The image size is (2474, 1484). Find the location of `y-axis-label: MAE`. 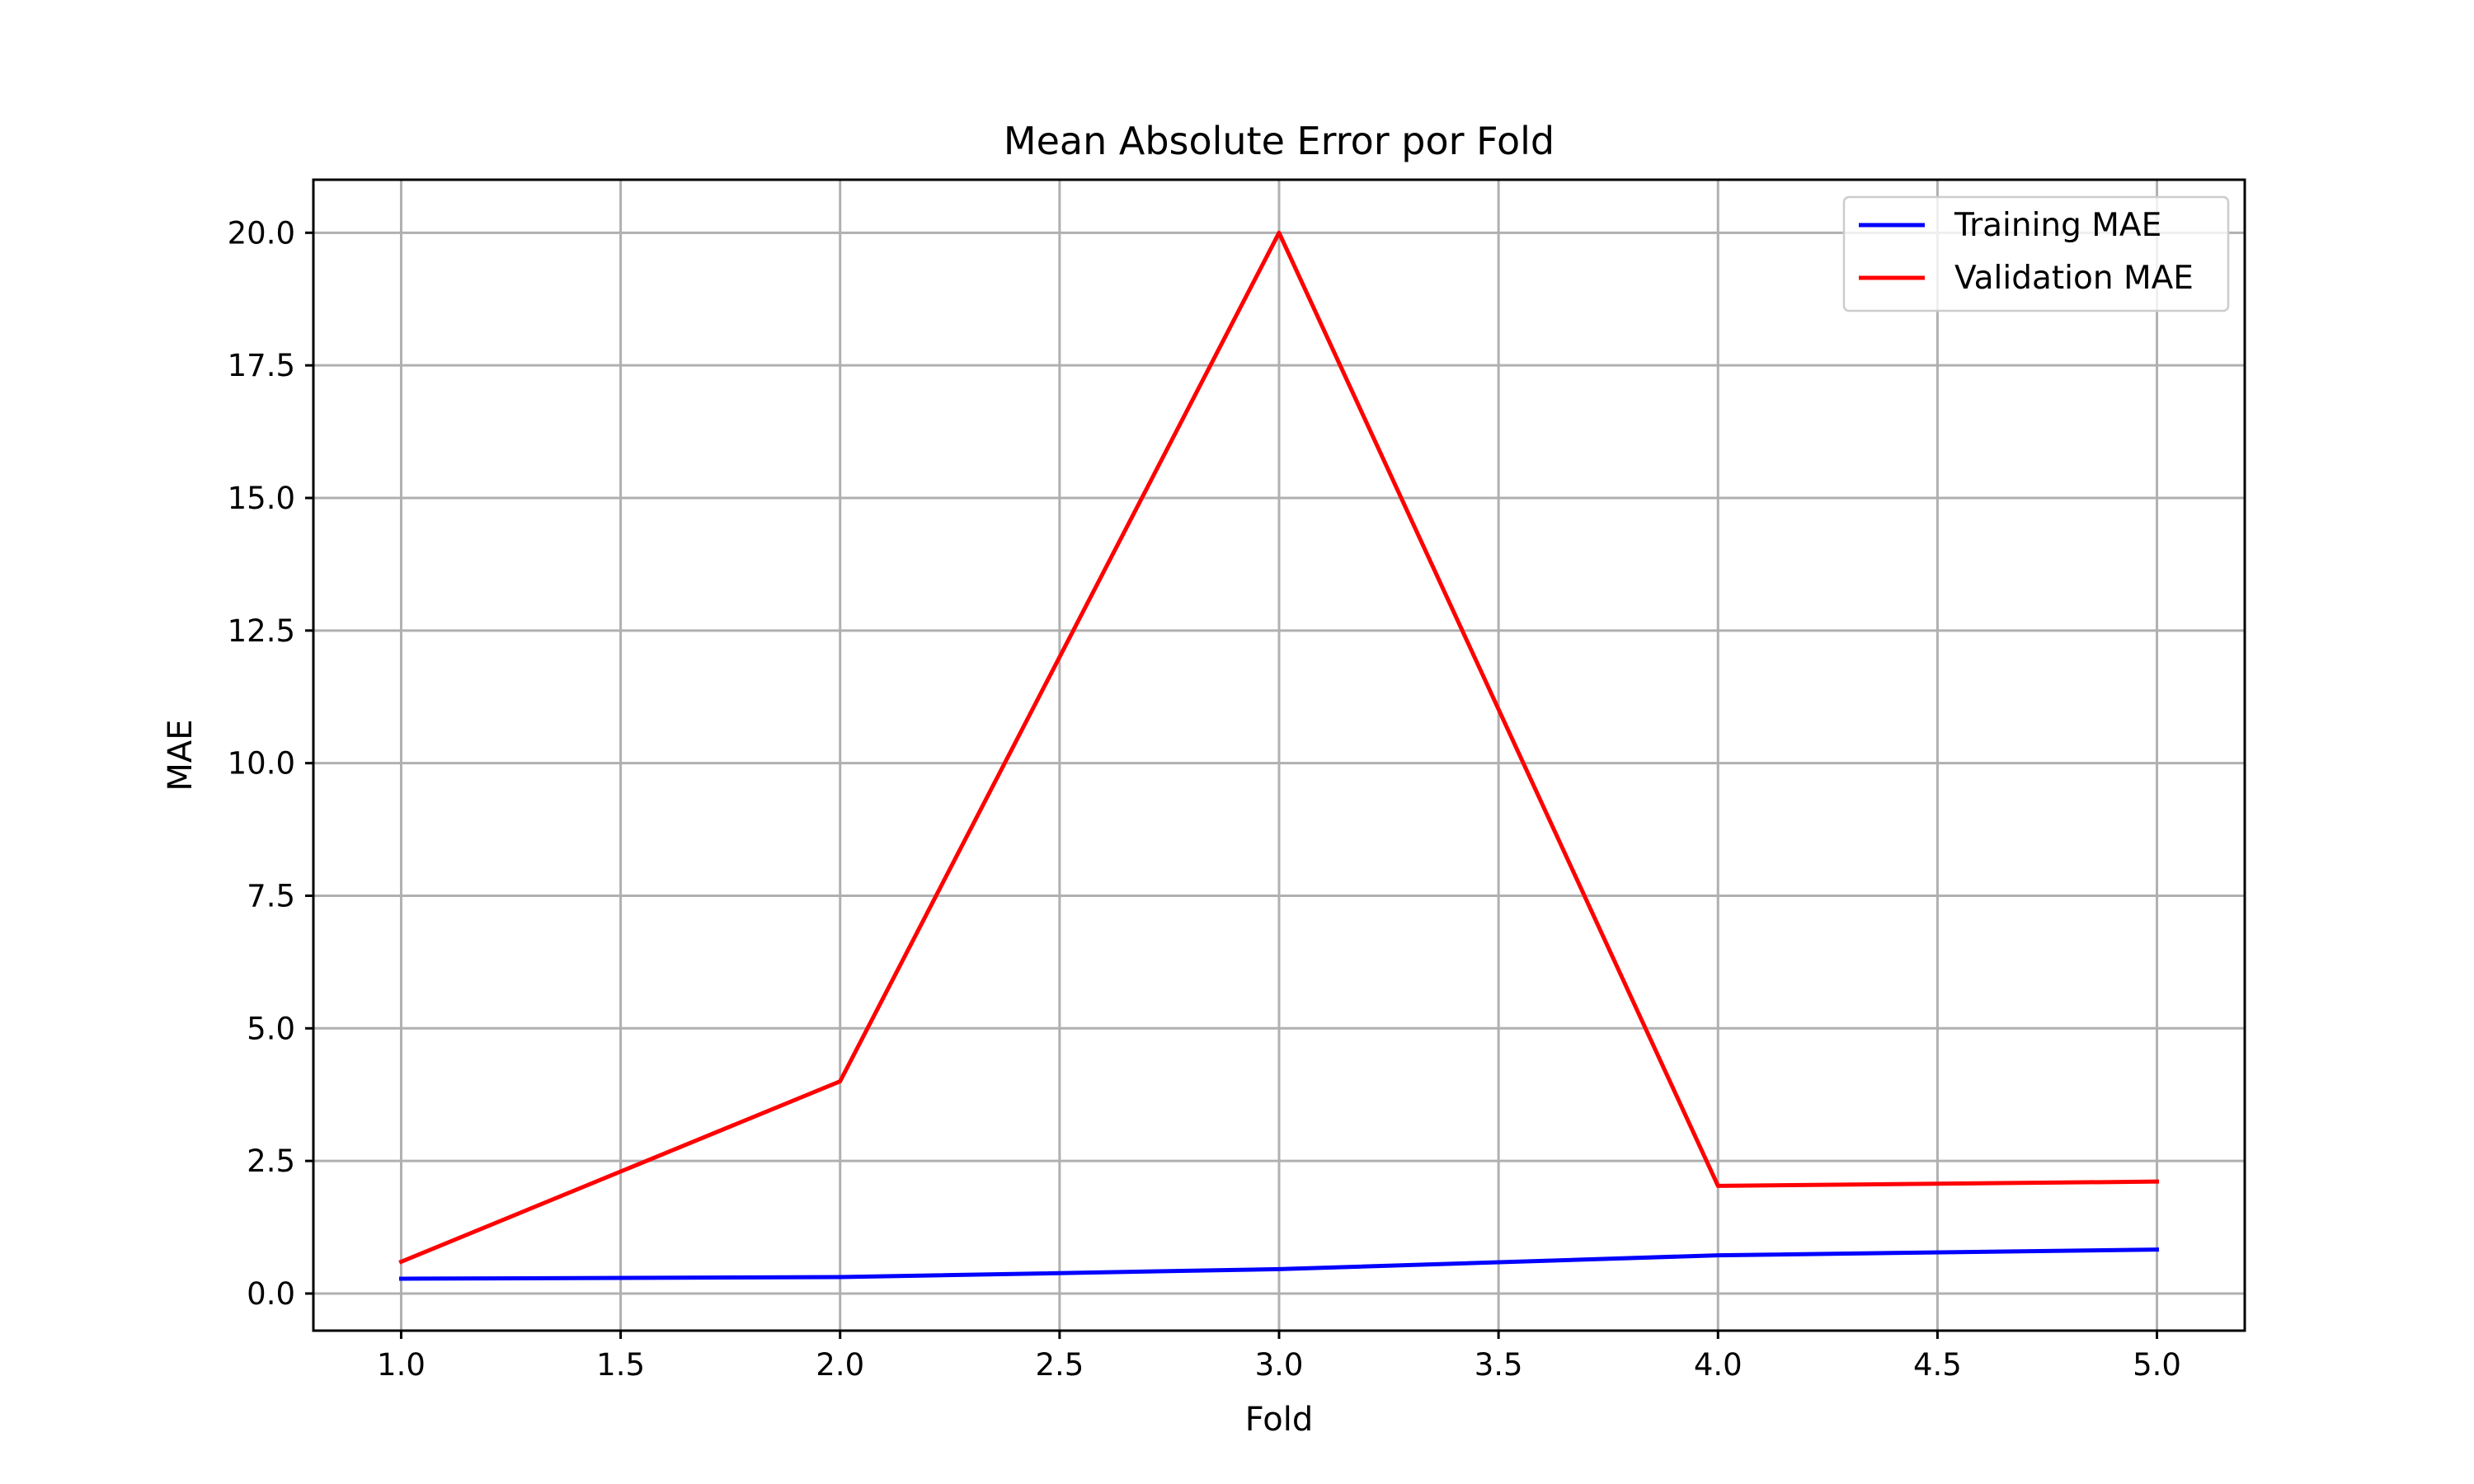

y-axis-label: MAE is located at coordinates (181, 755).